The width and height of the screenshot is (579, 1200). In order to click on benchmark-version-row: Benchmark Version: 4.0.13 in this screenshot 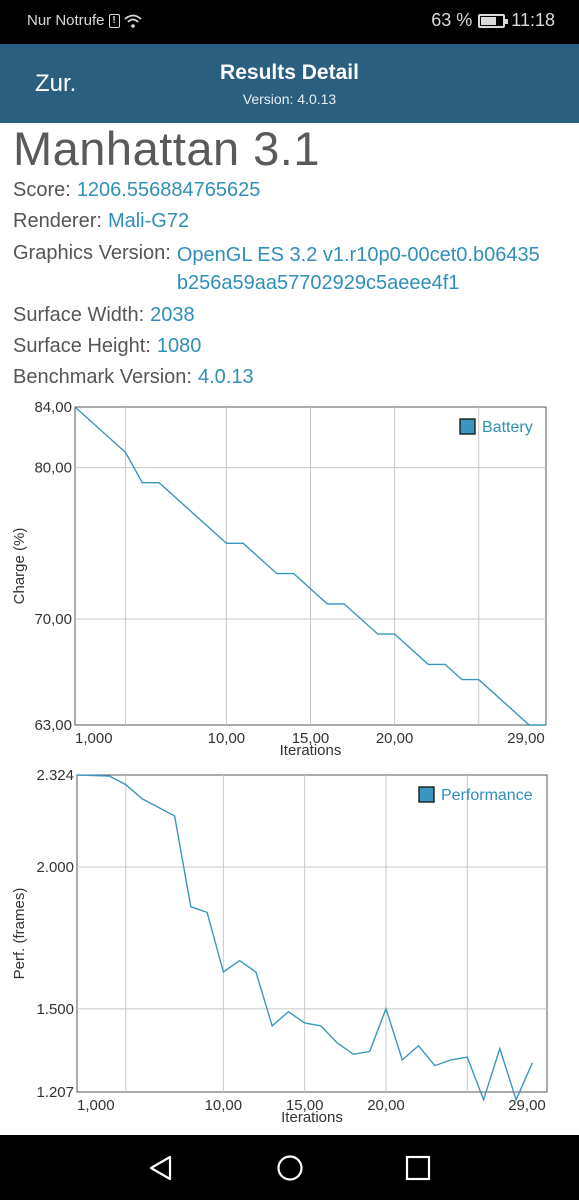, I will do `click(293, 377)`.